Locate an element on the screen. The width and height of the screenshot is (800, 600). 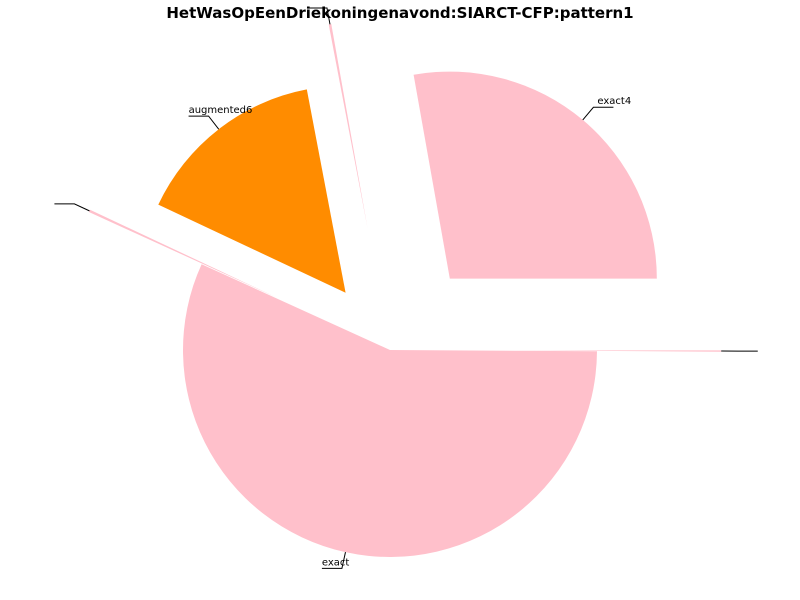
slice-label-exact4: exact4 is located at coordinates (614, 101).